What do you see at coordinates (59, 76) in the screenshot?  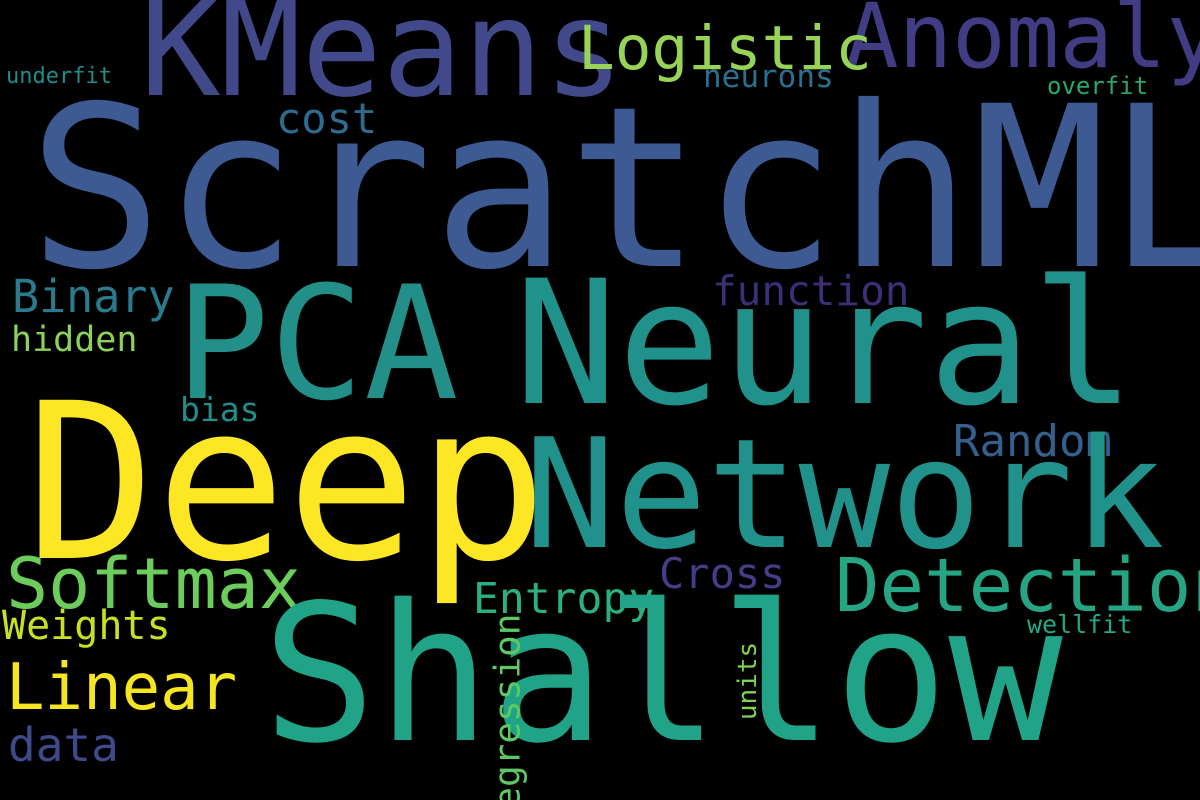 I see `word-underfit: underfit` at bounding box center [59, 76].